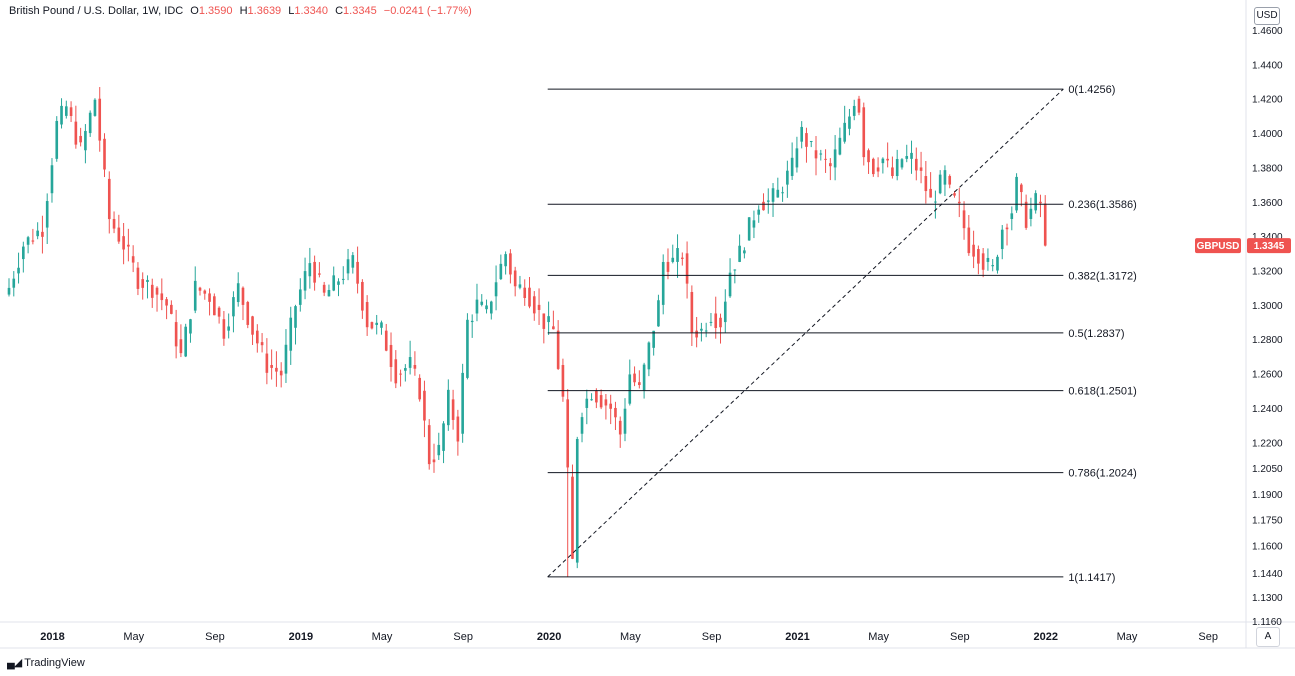 The width and height of the screenshot is (1295, 676). I want to click on price-tick-label: 1.1300, so click(1267, 598).